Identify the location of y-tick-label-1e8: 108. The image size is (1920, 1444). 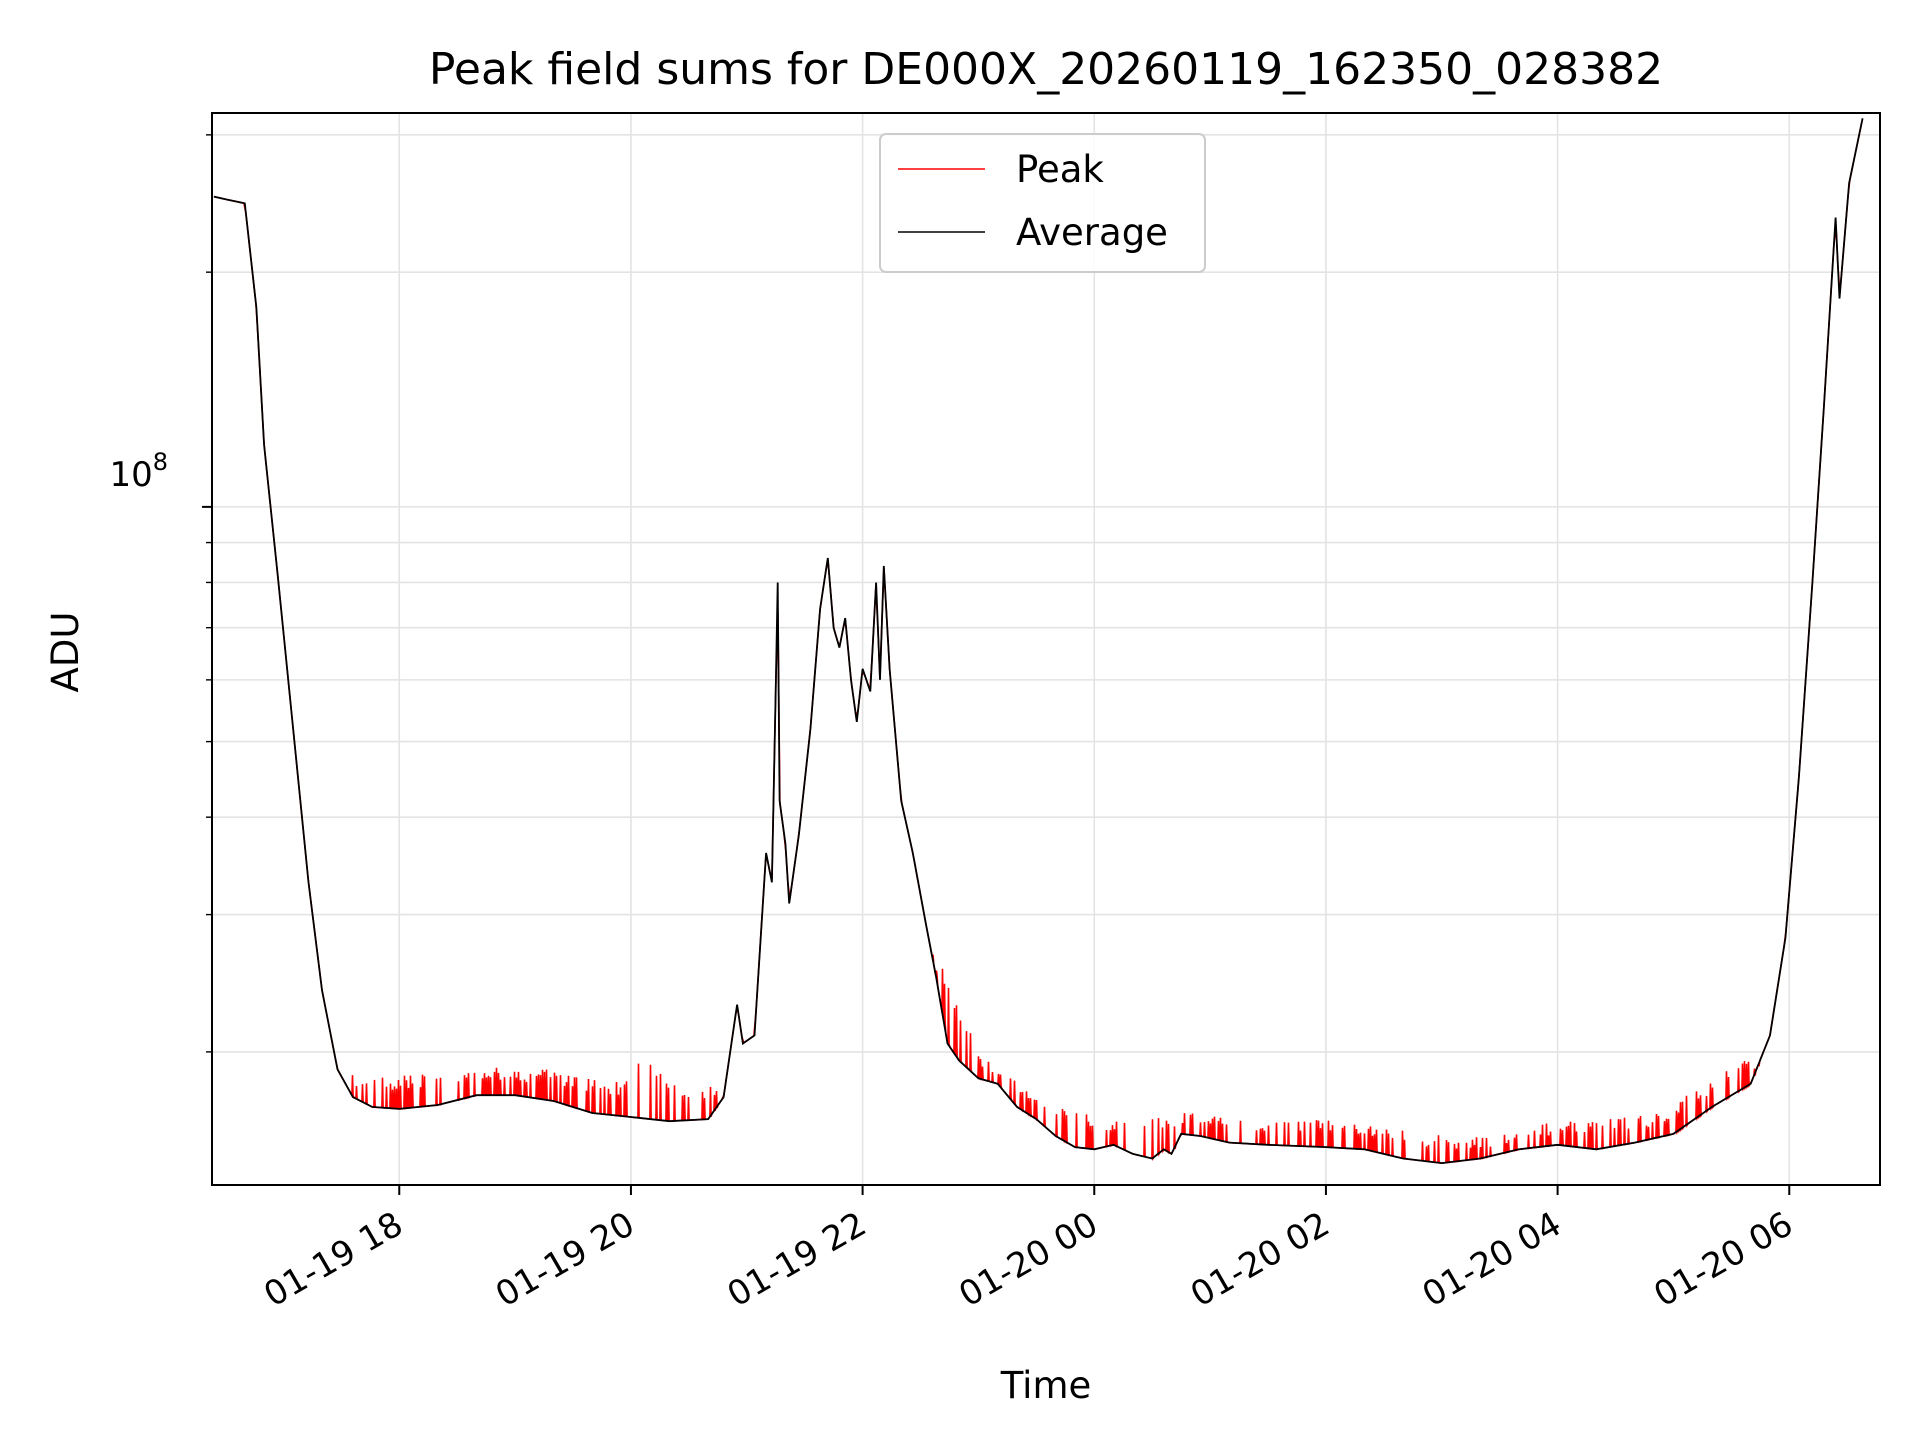
(138, 471).